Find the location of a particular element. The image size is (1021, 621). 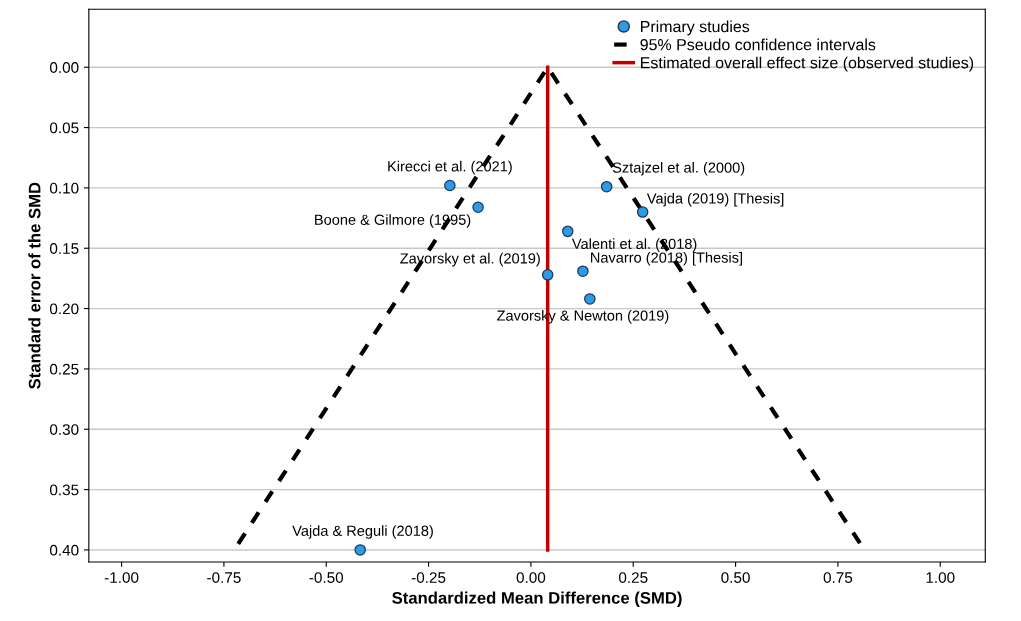

annotation: Sztajzel et al. (2000) is located at coordinates (678, 169).